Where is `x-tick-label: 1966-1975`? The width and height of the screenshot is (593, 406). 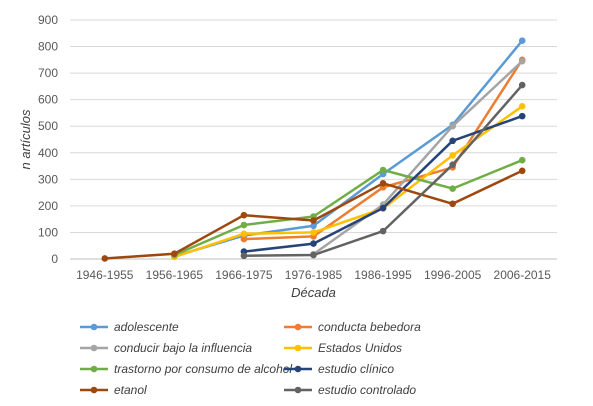 x-tick-label: 1966-1975 is located at coordinates (244, 275).